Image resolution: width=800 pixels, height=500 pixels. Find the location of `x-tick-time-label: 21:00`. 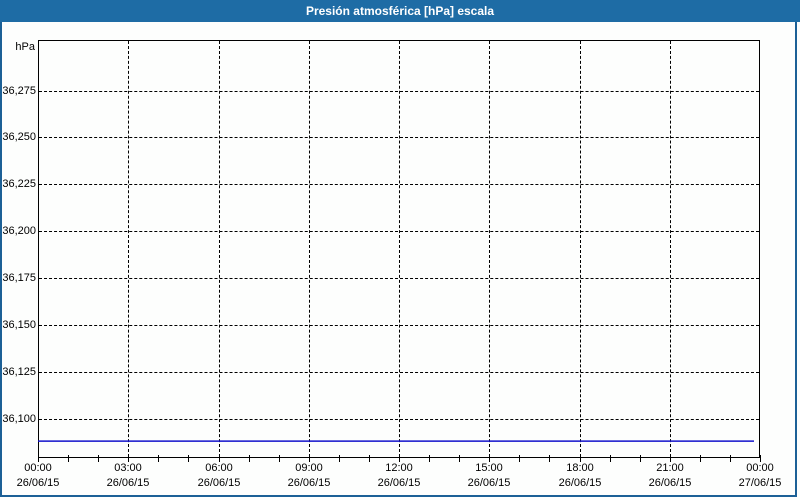

x-tick-time-label: 21:00 is located at coordinates (670, 468).